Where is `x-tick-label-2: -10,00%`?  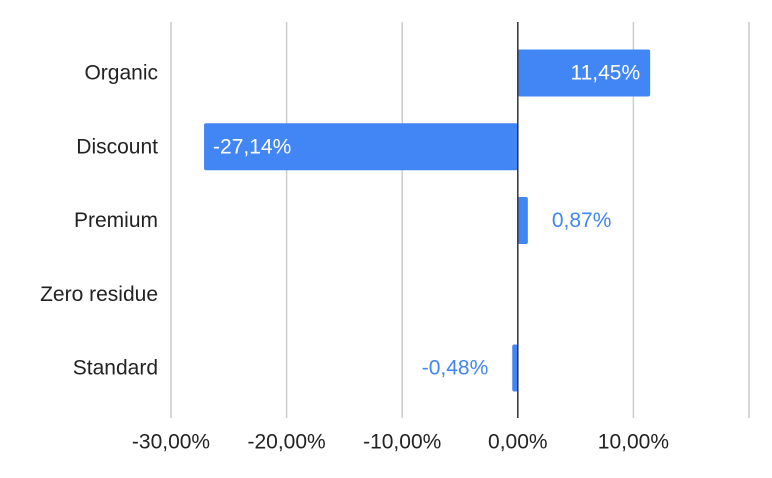
x-tick-label-2: -10,00% is located at coordinates (402, 442).